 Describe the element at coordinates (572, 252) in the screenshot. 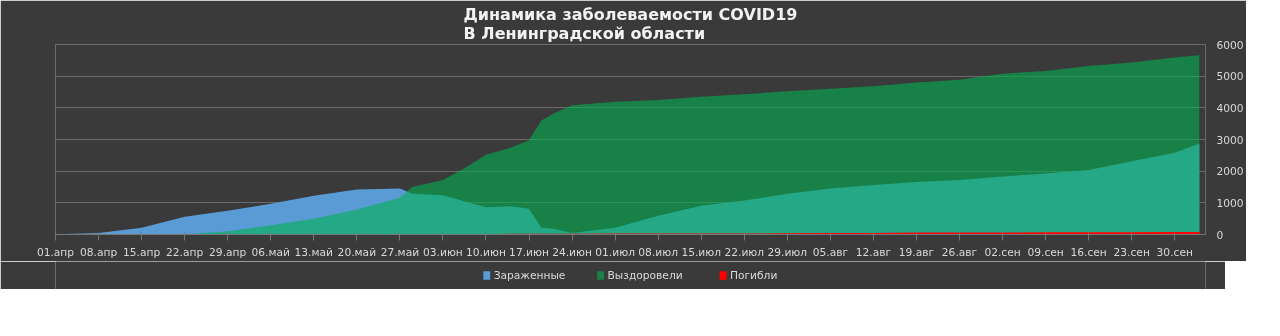

I see `x-tick-label: 24.июн` at that location.